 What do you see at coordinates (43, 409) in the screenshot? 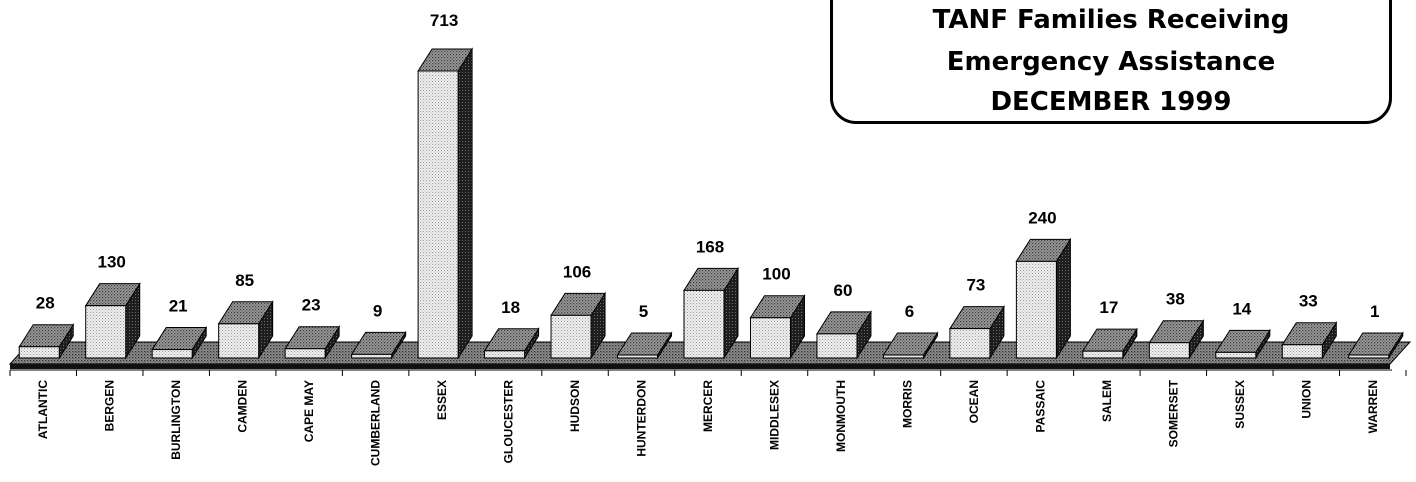
I see `category-label: ATLANTIC` at bounding box center [43, 409].